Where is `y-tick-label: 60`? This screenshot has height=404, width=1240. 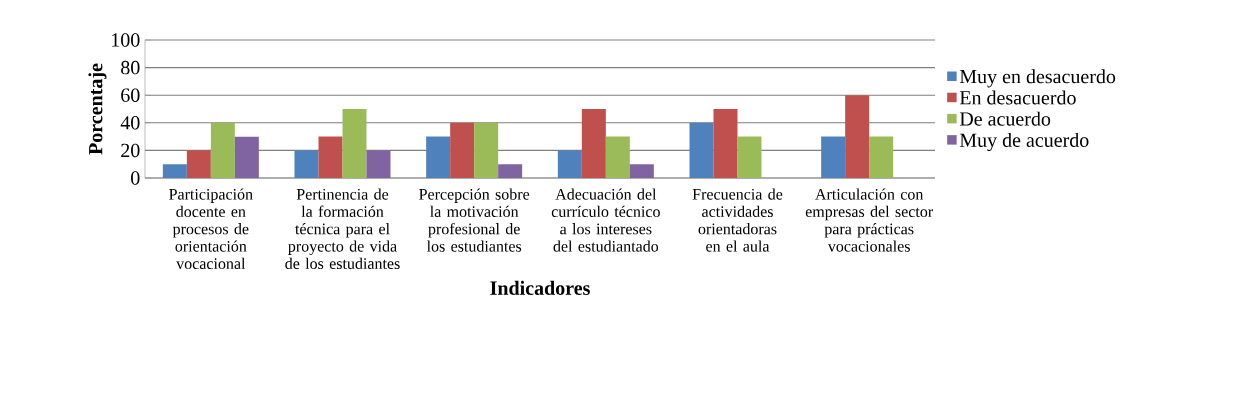
y-tick-label: 60 is located at coordinates (130, 95).